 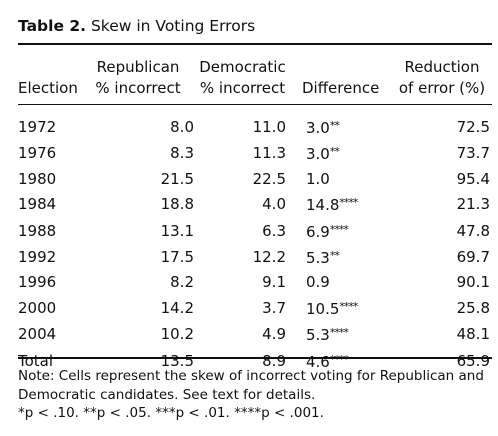 What do you see at coordinates (243, 334) in the screenshot?
I see `cell-democratic: 4.9` at bounding box center [243, 334].